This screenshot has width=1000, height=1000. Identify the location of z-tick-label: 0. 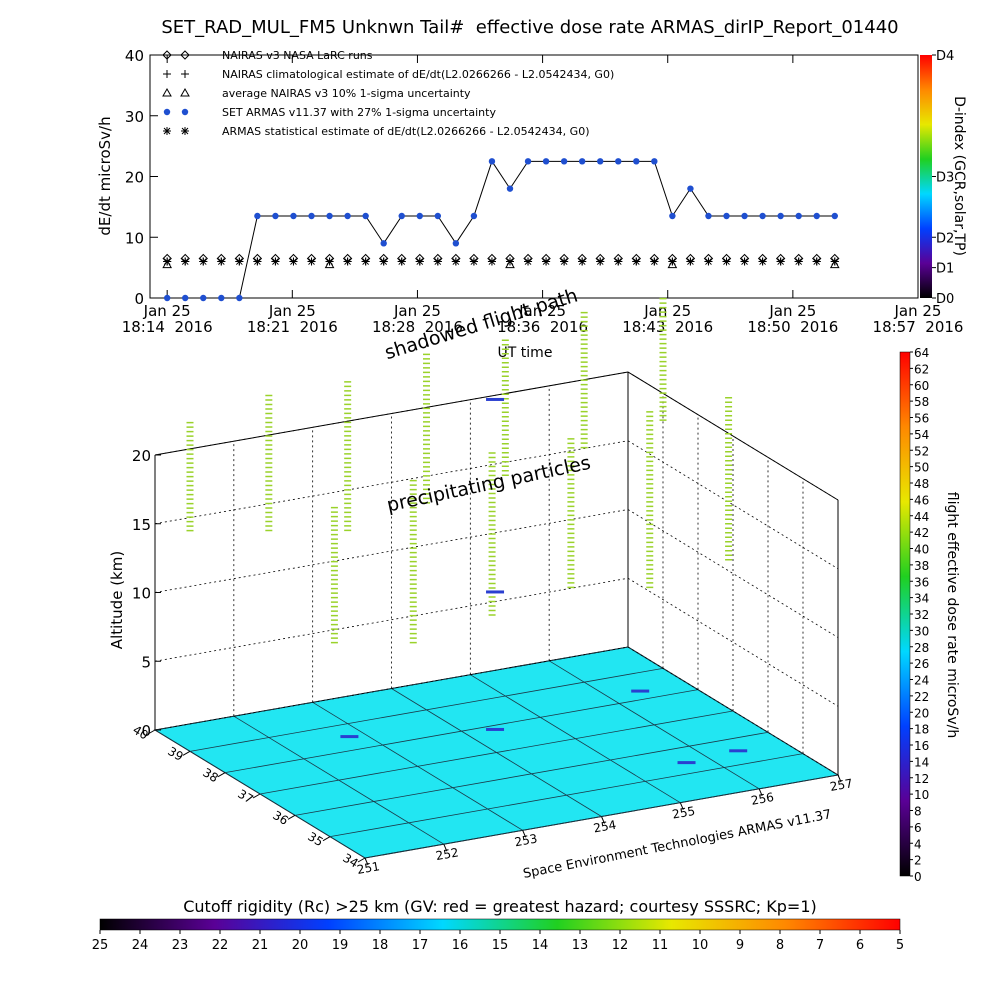
(146, 731).